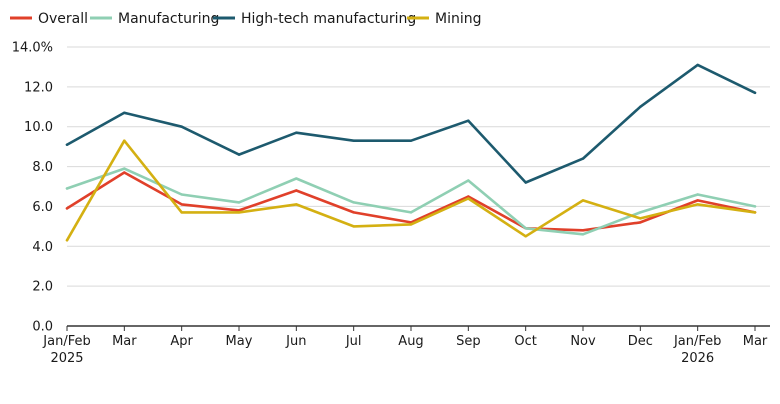 This screenshot has height=404, width=780. What do you see at coordinates (458, 19) in the screenshot?
I see `legend-label: Mining` at bounding box center [458, 19].